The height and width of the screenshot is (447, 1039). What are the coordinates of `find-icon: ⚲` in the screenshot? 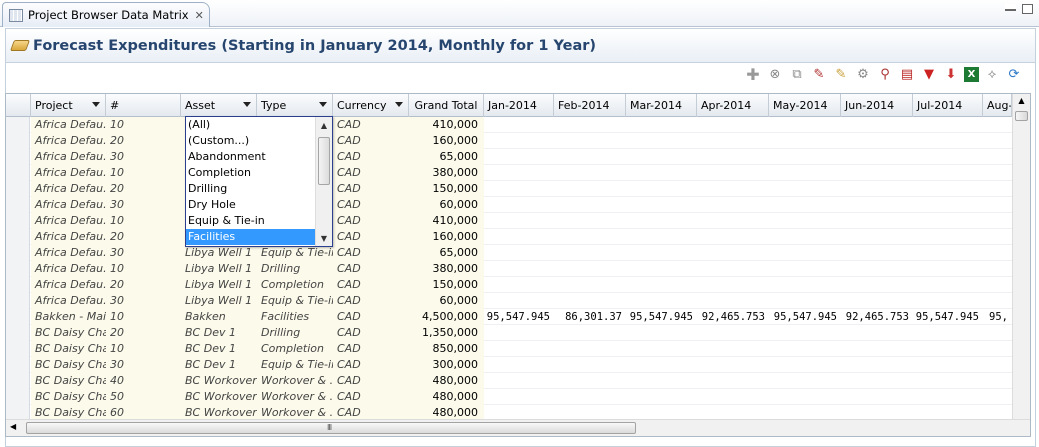 It's located at (885, 74).